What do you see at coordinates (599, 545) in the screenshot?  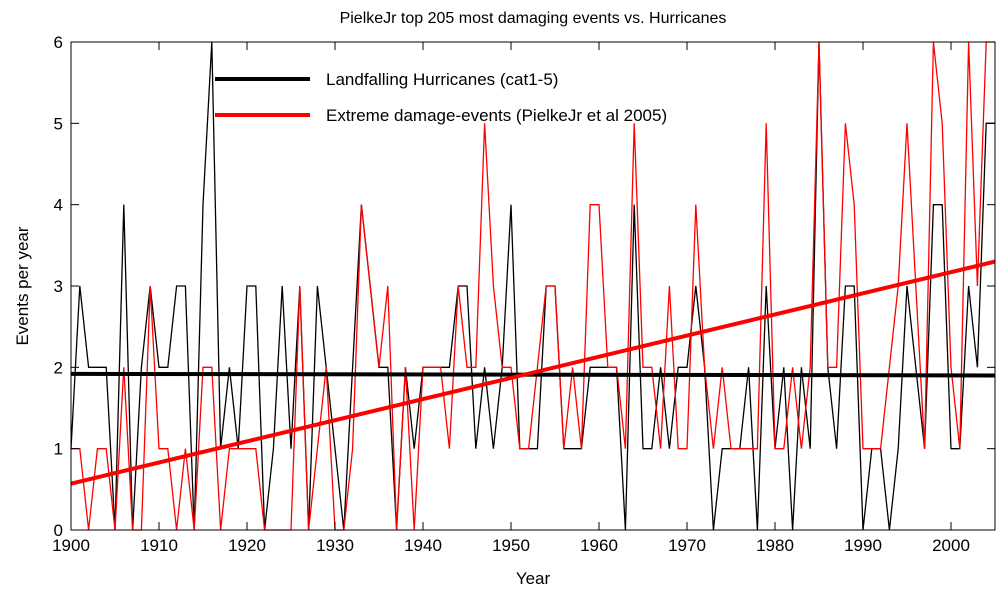 I see `x-tick-label-1960: 1960` at bounding box center [599, 545].